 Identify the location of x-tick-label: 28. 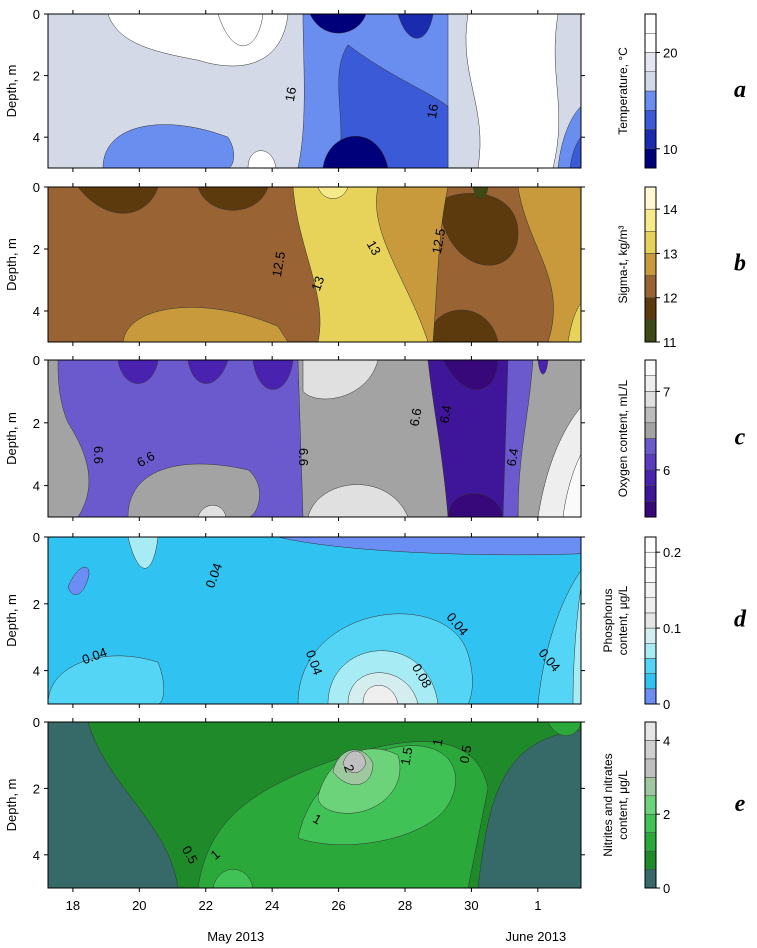
(405, 905).